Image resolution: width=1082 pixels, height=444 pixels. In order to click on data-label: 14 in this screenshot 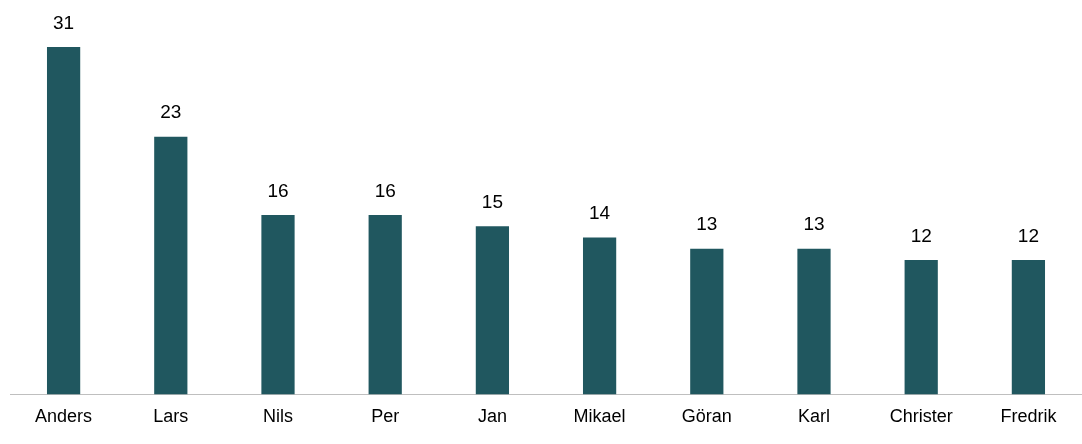, I will do `click(600, 213)`.